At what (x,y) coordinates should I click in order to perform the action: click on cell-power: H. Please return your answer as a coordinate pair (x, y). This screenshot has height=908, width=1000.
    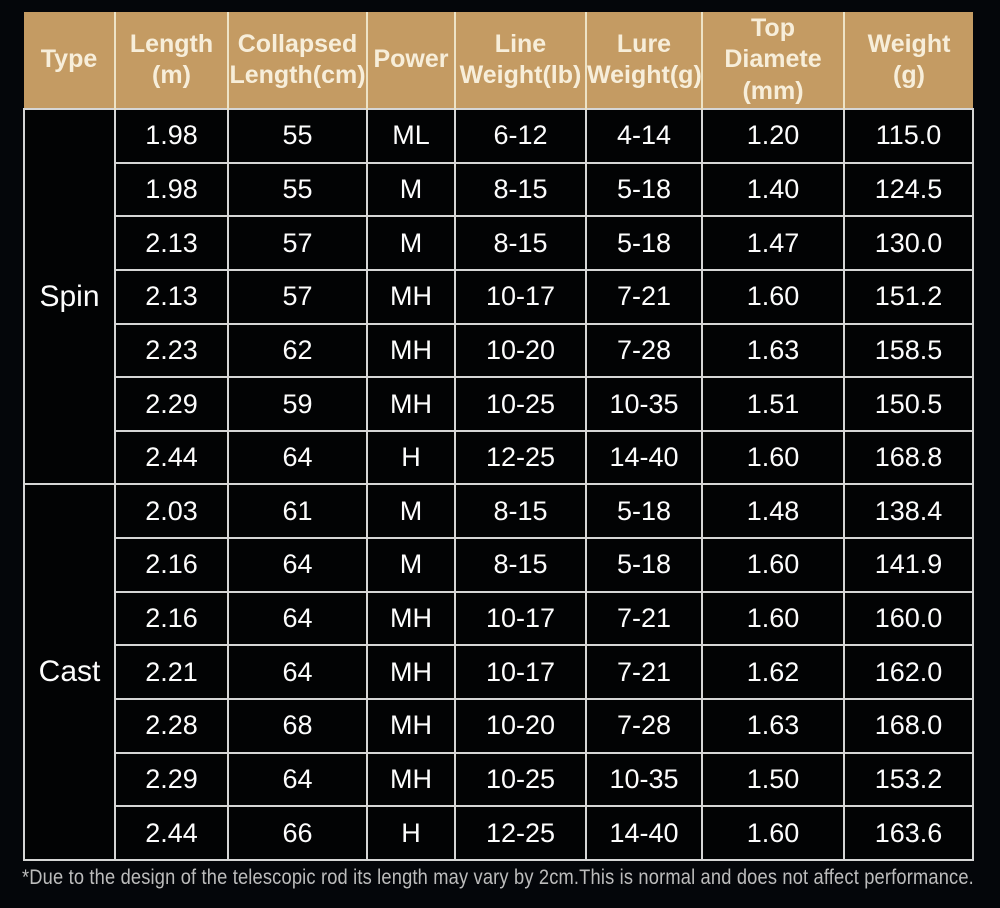
    Looking at the image, I should click on (411, 833).